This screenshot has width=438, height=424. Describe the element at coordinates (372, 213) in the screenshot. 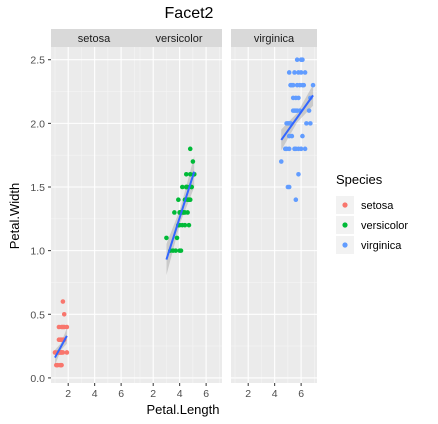

I see `legend: Species setosa versicolor virginica` at that location.